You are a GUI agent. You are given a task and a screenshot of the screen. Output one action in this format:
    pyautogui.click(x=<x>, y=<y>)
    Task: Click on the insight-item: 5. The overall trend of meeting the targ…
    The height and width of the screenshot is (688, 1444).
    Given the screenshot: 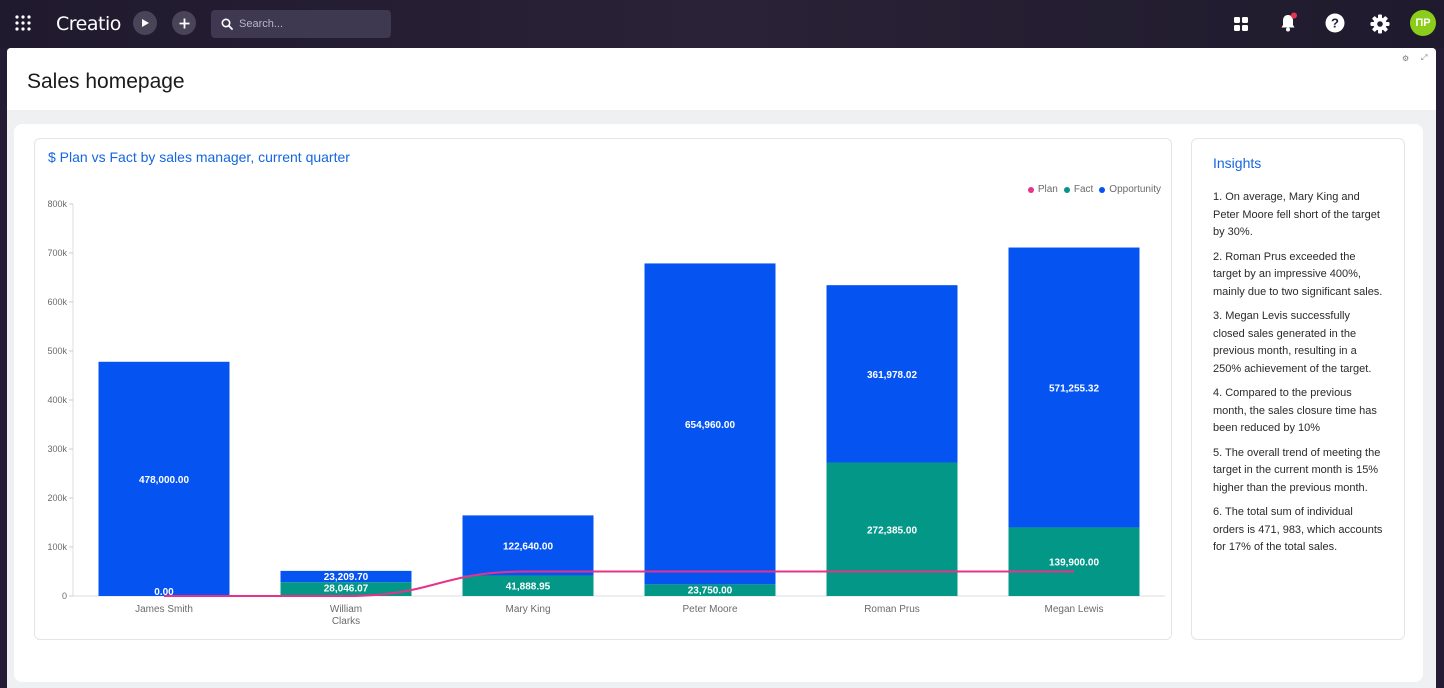 What is the action you would take?
    pyautogui.click(x=1297, y=470)
    